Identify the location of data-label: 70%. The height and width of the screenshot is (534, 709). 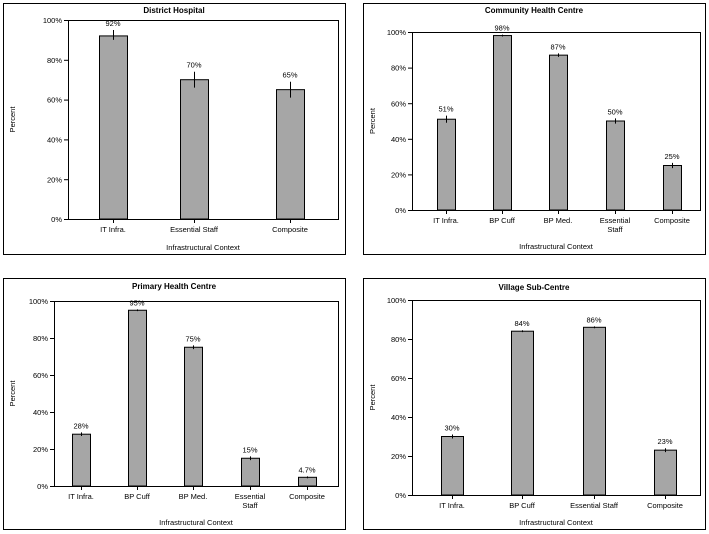
(193, 65).